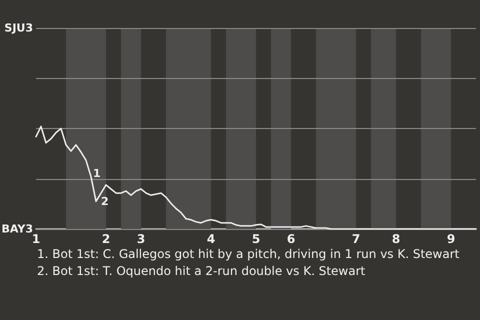  I want to click on x-tick-label: 6, so click(291, 239).